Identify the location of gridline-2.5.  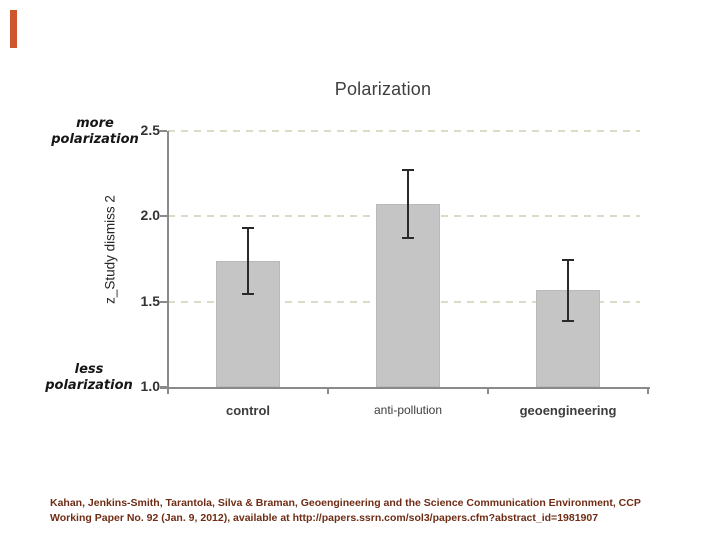
(404, 131).